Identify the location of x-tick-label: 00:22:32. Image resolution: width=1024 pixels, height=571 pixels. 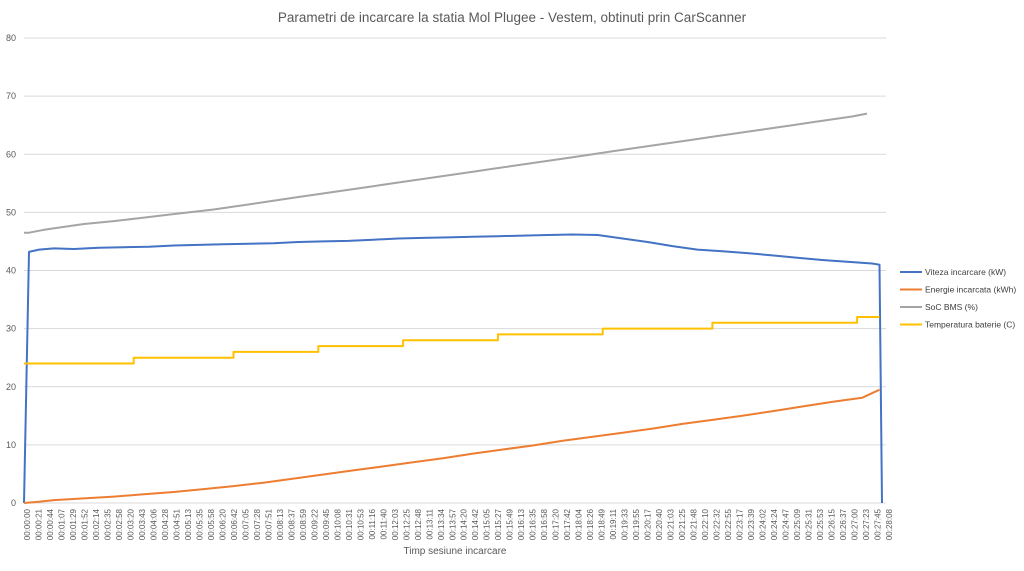
(717, 524).